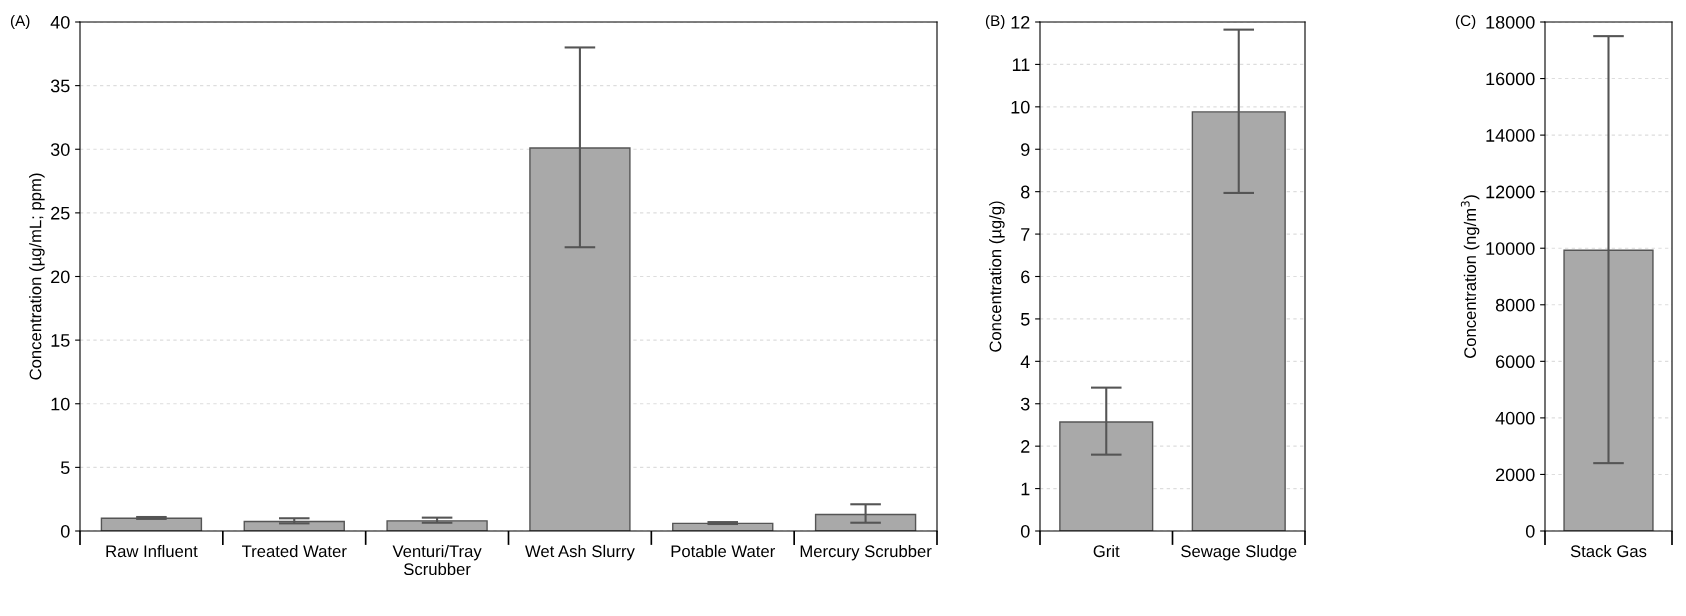 This screenshot has height=616, width=1686. I want to click on x-tick-label: Stack Gas, so click(1608, 551).